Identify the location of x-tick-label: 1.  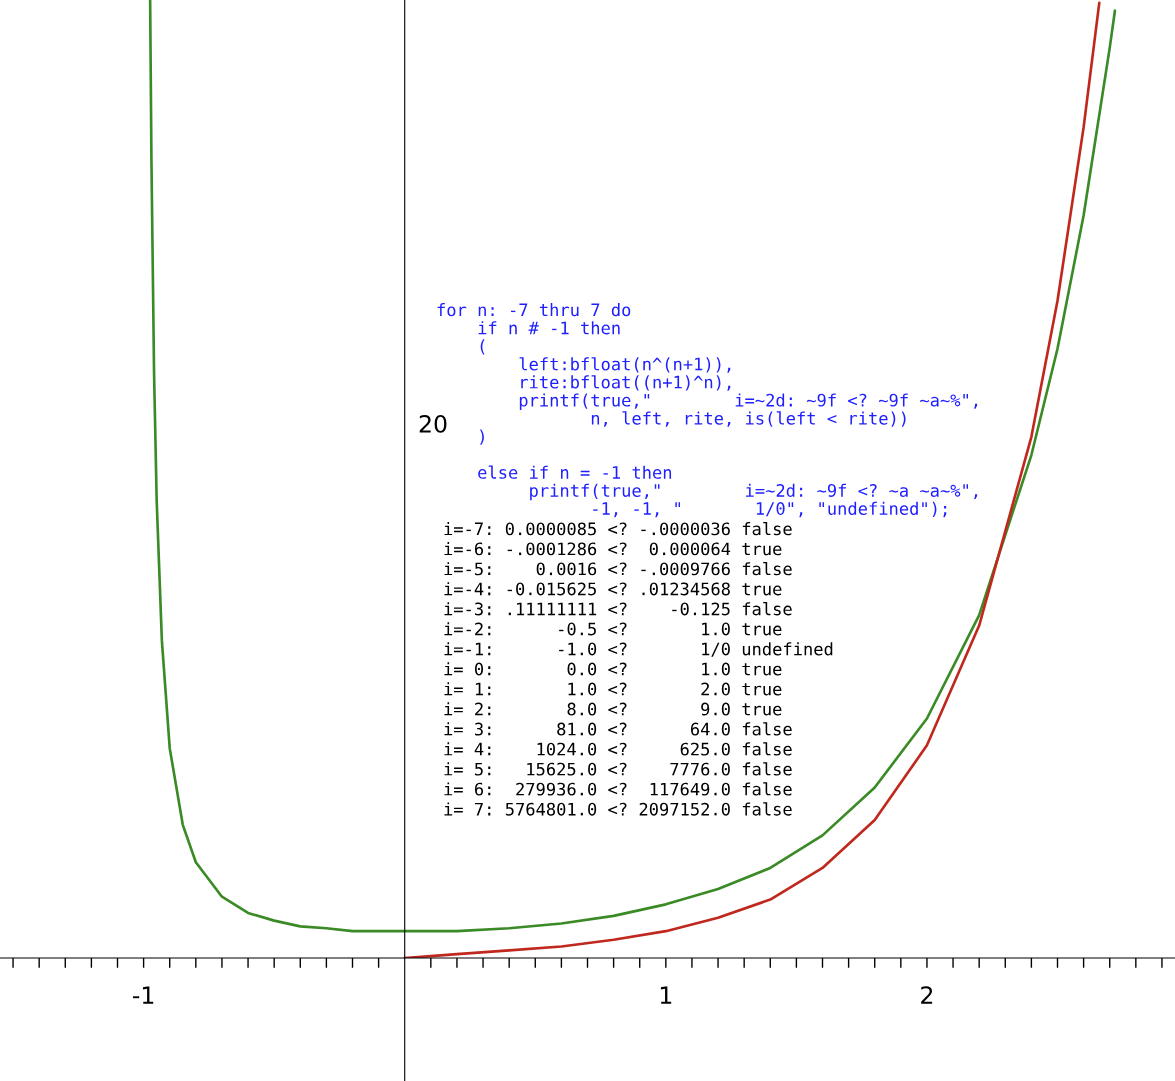
(666, 995).